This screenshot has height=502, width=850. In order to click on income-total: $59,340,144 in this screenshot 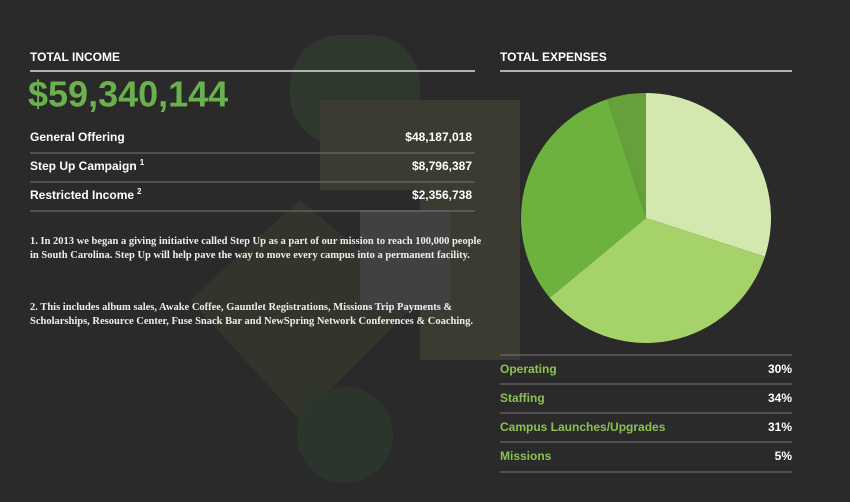, I will do `click(128, 94)`.